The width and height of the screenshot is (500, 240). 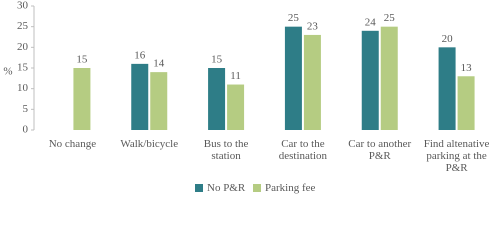 What do you see at coordinates (303, 150) in the screenshot?
I see `x-tick-label: Car to the destination` at bounding box center [303, 150].